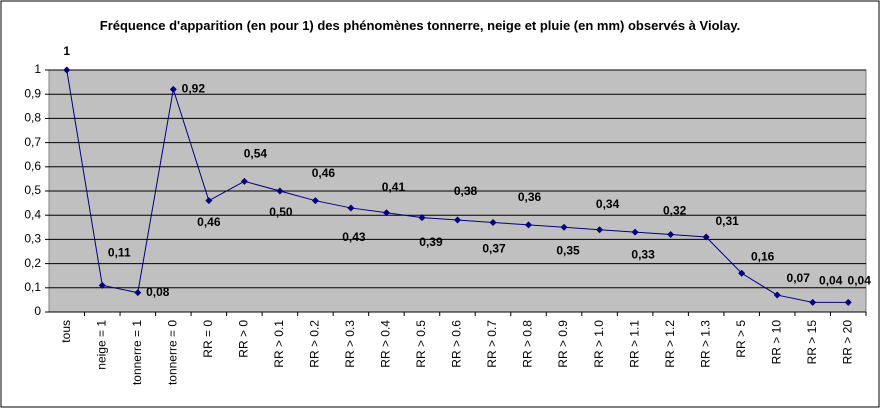 This screenshot has height=410, width=881. I want to click on value-label: 0,92, so click(194, 89).